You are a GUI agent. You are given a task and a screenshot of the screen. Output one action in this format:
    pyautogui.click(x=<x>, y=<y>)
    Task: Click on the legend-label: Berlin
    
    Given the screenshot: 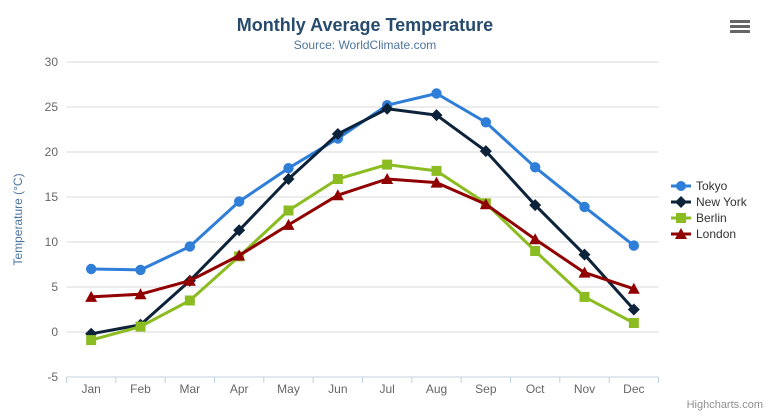 What is the action you would take?
    pyautogui.click(x=711, y=218)
    